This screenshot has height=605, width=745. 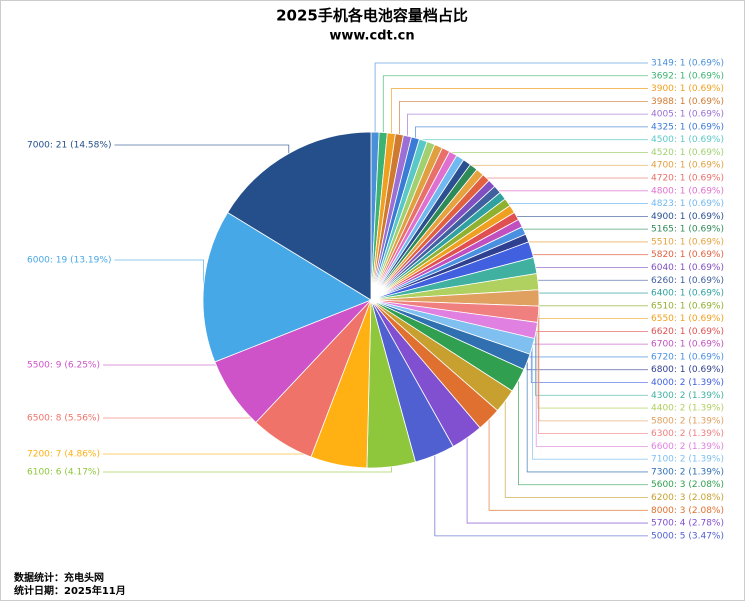 I want to click on chart-title: 2025手机各电池容量档占比, so click(x=372, y=16).